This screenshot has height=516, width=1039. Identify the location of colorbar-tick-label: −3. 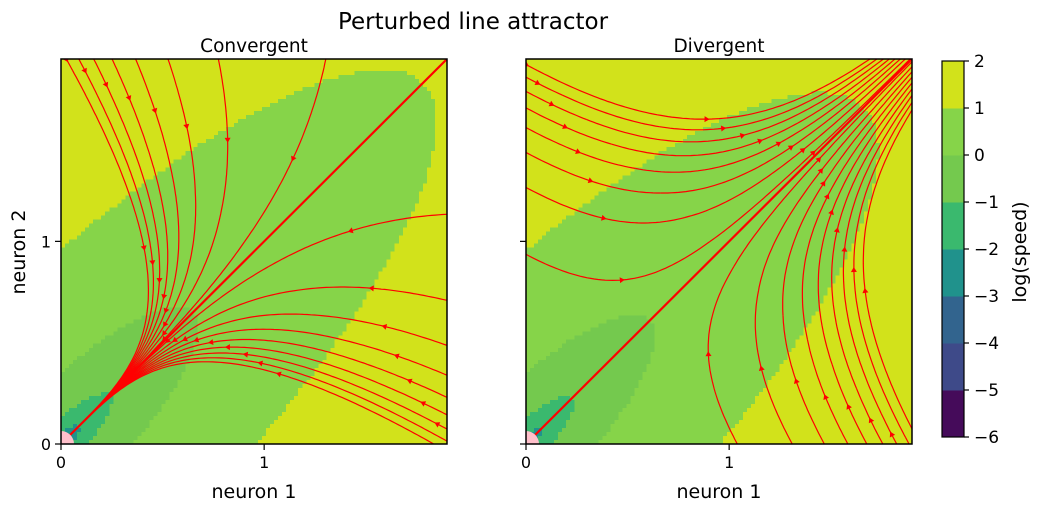
(986, 297).